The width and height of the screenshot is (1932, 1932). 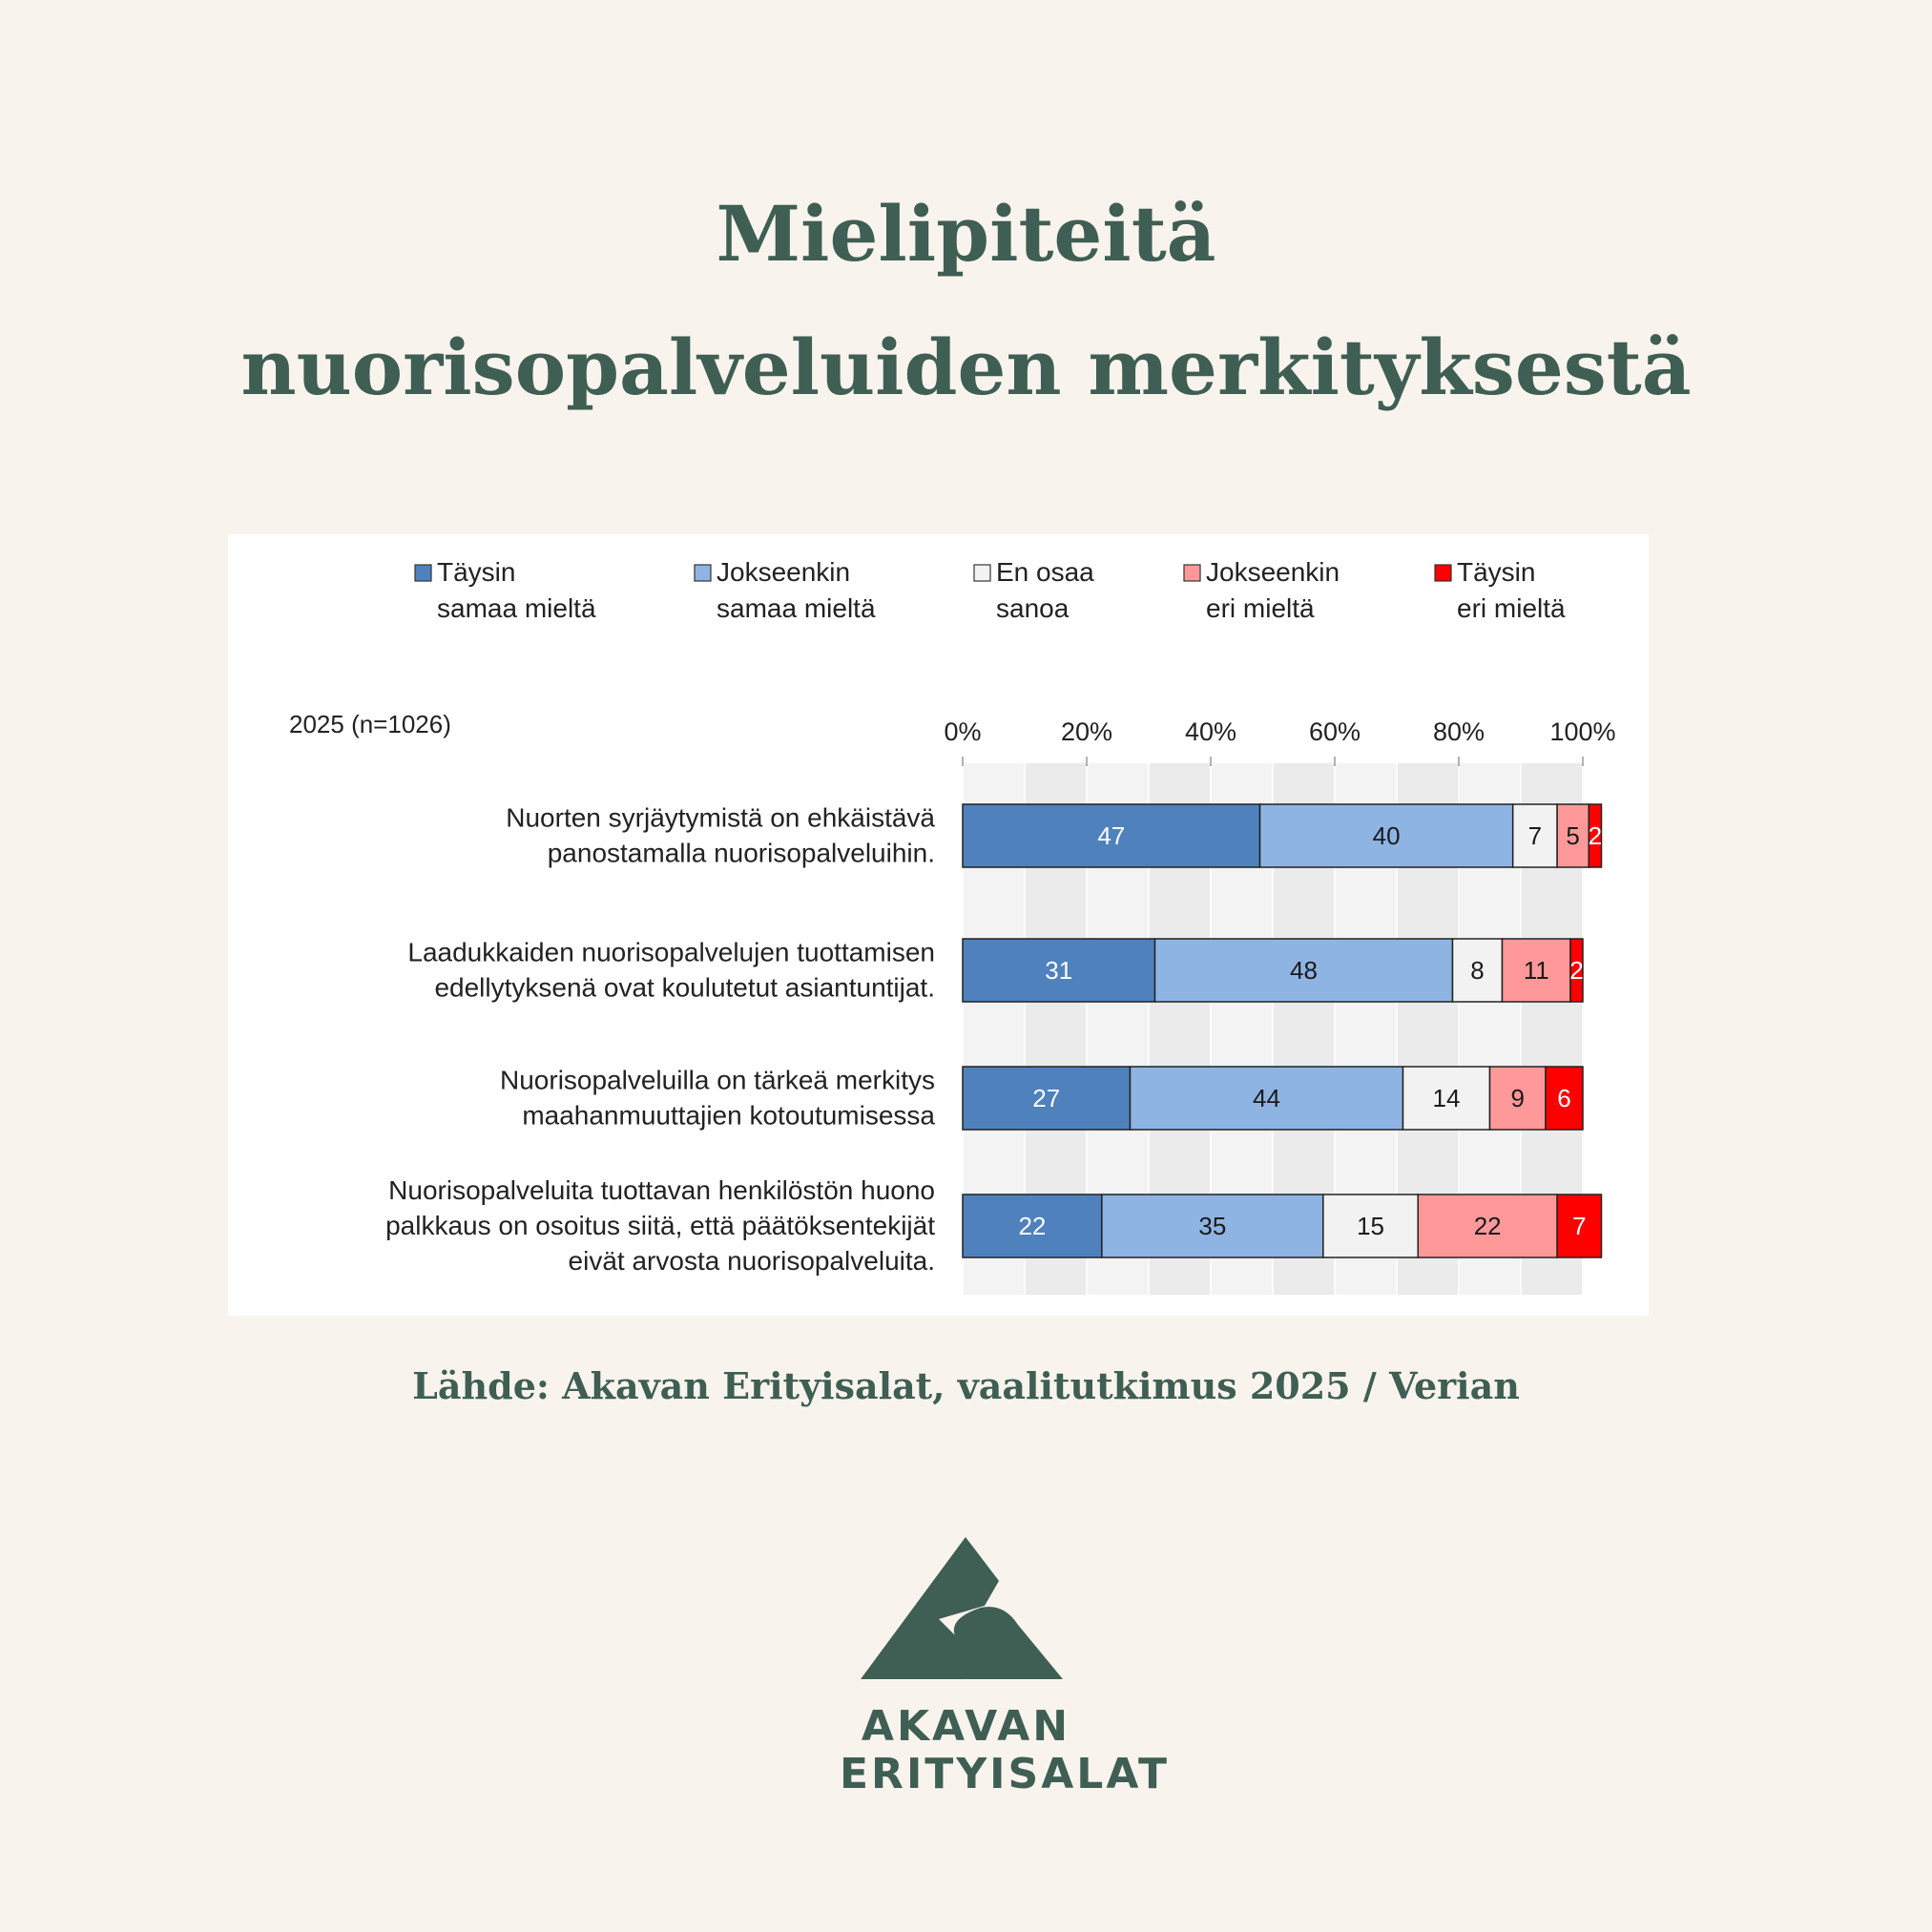 I want to click on data-label: 47, so click(x=1111, y=835).